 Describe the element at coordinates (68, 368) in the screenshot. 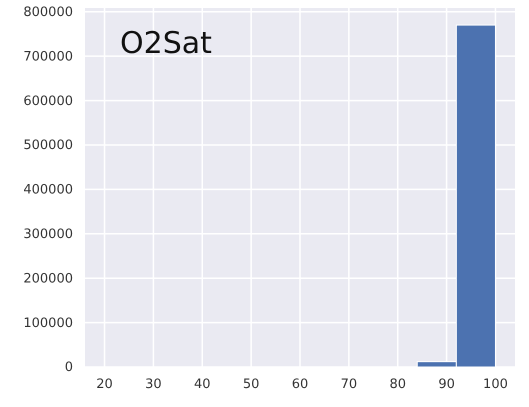

I see `y-tick-label: 0` at that location.